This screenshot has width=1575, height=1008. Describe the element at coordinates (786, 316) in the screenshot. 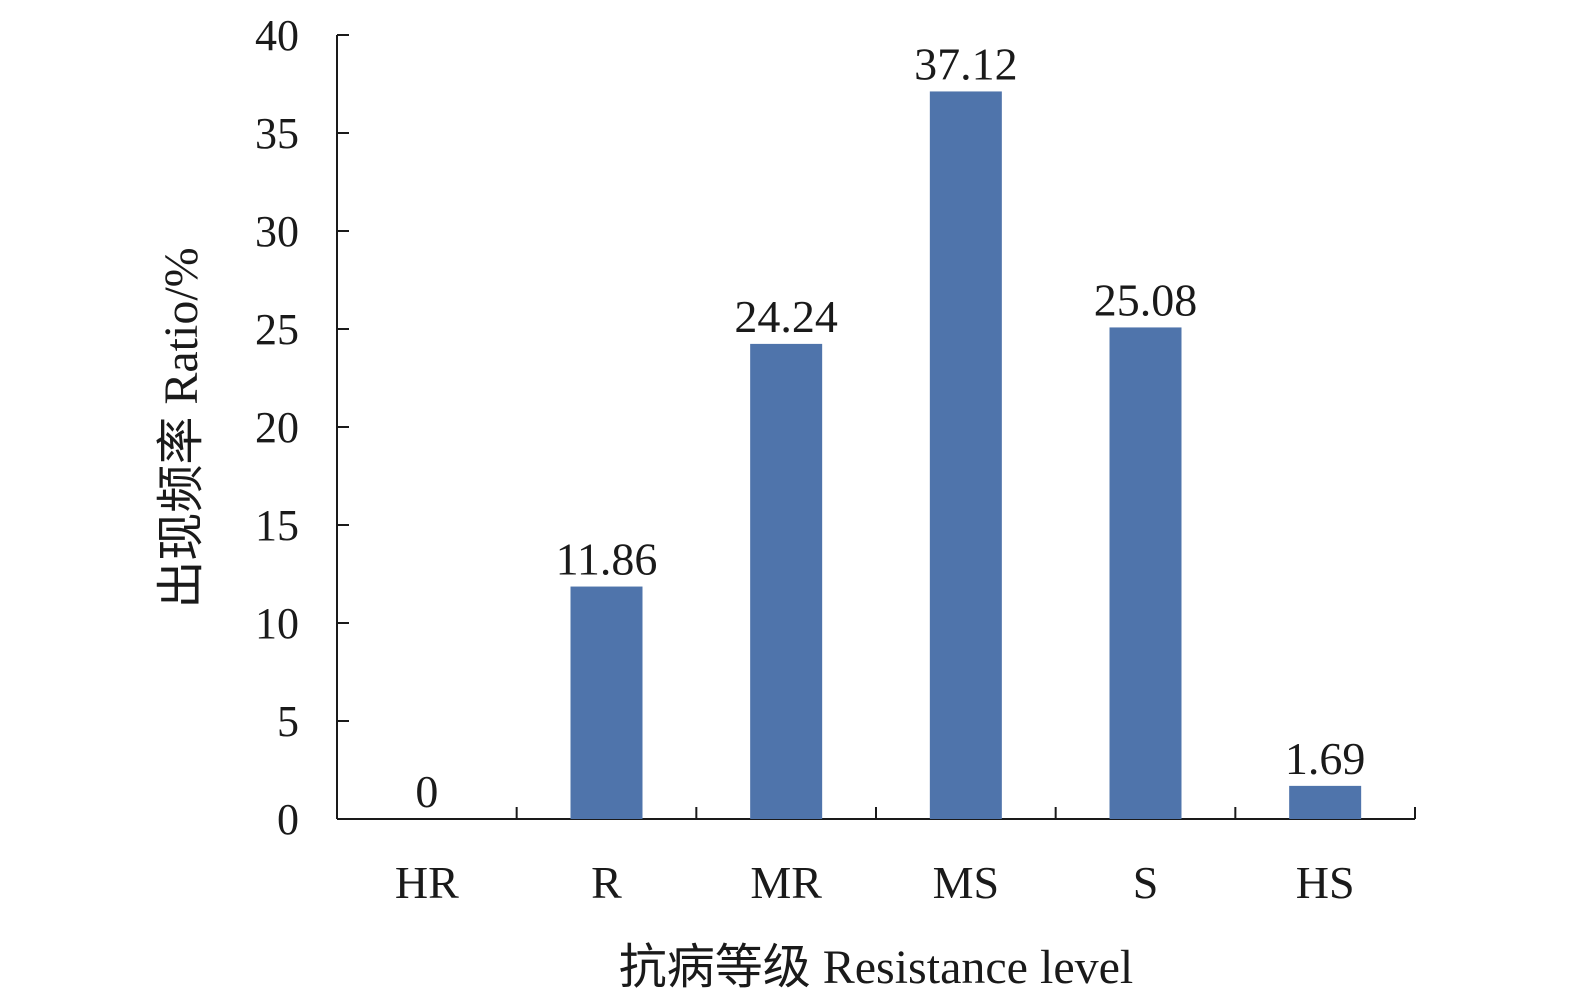

I see `data-label-mr: 24.24` at that location.